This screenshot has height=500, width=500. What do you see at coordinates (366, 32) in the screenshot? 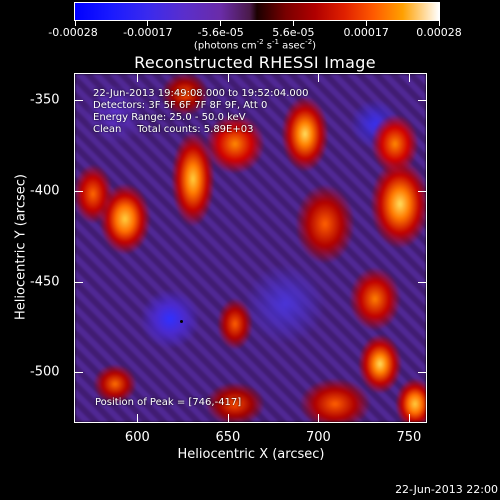
I see `colorbar-tick-label: 0.00017` at bounding box center [366, 32].